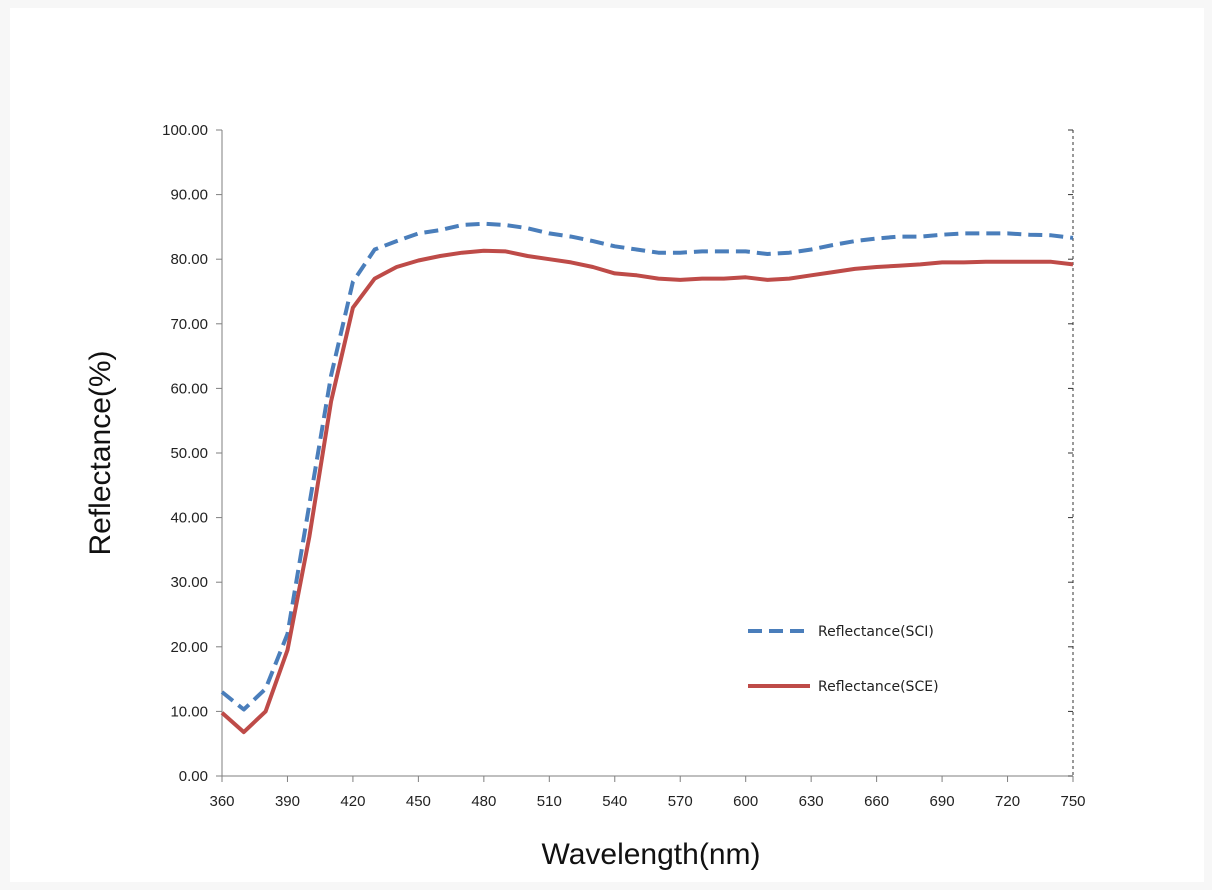  Describe the element at coordinates (942, 801) in the screenshot. I see `x-tick-label: 690` at that location.